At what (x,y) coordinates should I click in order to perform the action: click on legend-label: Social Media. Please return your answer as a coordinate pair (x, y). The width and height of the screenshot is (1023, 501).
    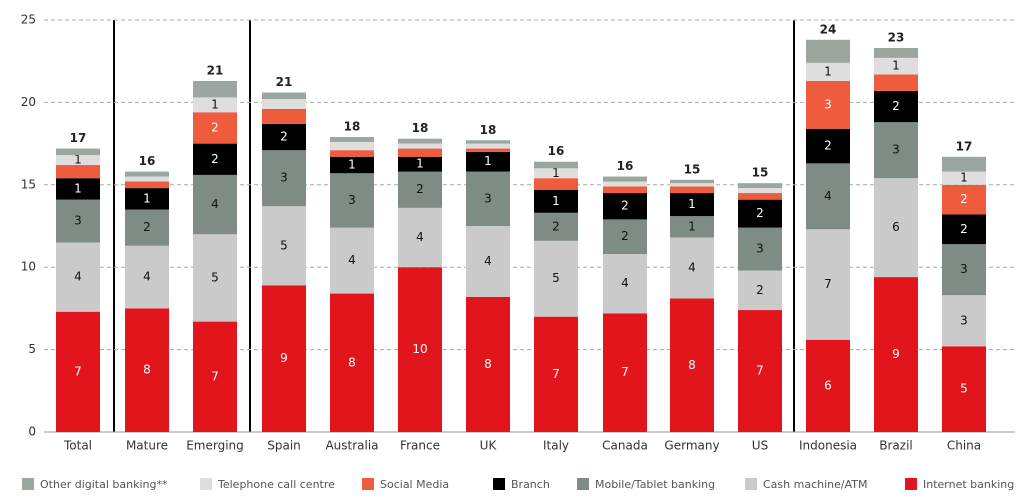
    Looking at the image, I should click on (414, 484).